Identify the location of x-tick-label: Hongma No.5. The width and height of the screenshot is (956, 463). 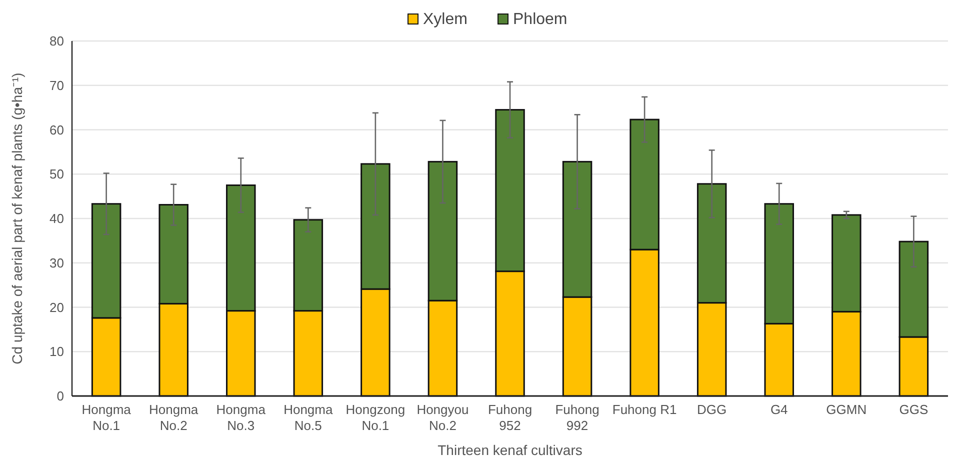
(309, 417).